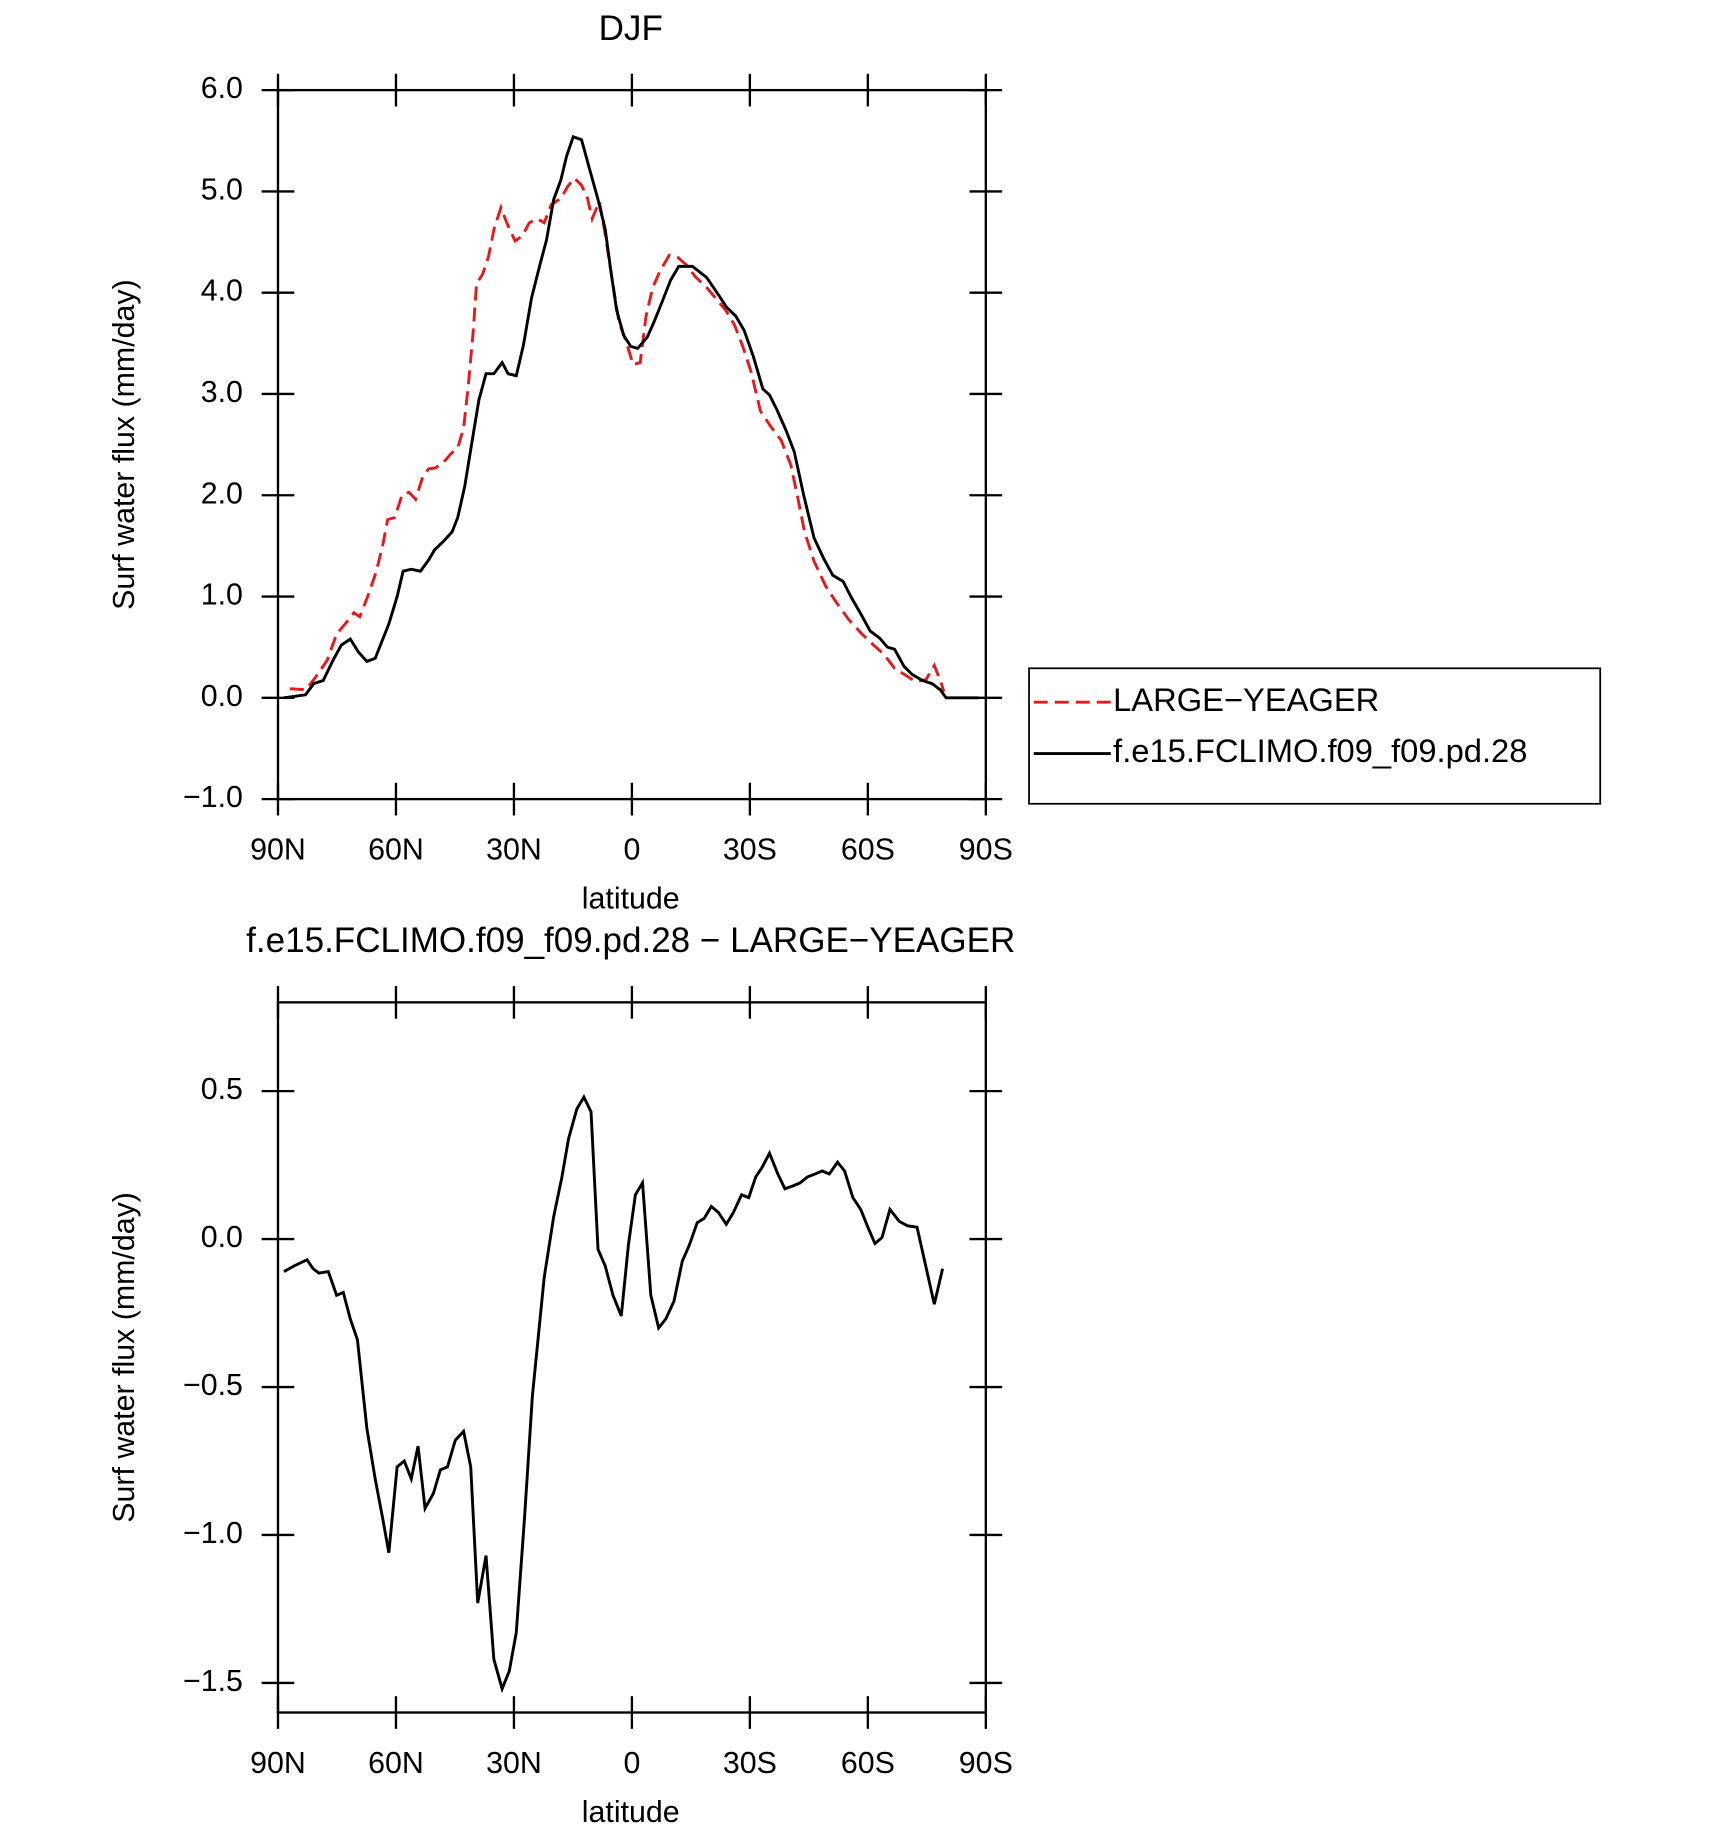 The width and height of the screenshot is (1710, 1833). Describe the element at coordinates (213, 1385) in the screenshot. I see `y-tick-label: −0.5` at that location.